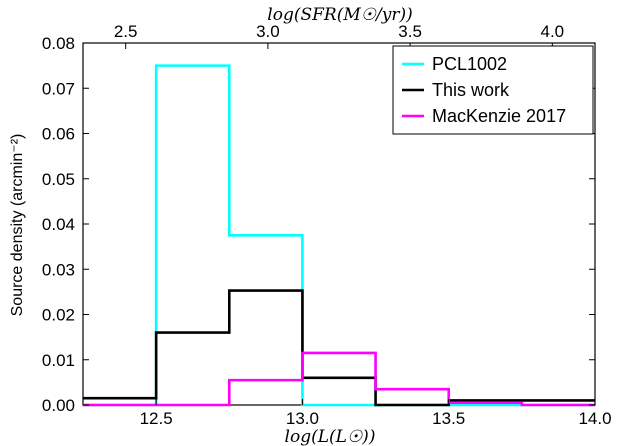 The width and height of the screenshot is (620, 446). What do you see at coordinates (58, 269) in the screenshot?
I see `y-tick-label: 0.03` at bounding box center [58, 269].